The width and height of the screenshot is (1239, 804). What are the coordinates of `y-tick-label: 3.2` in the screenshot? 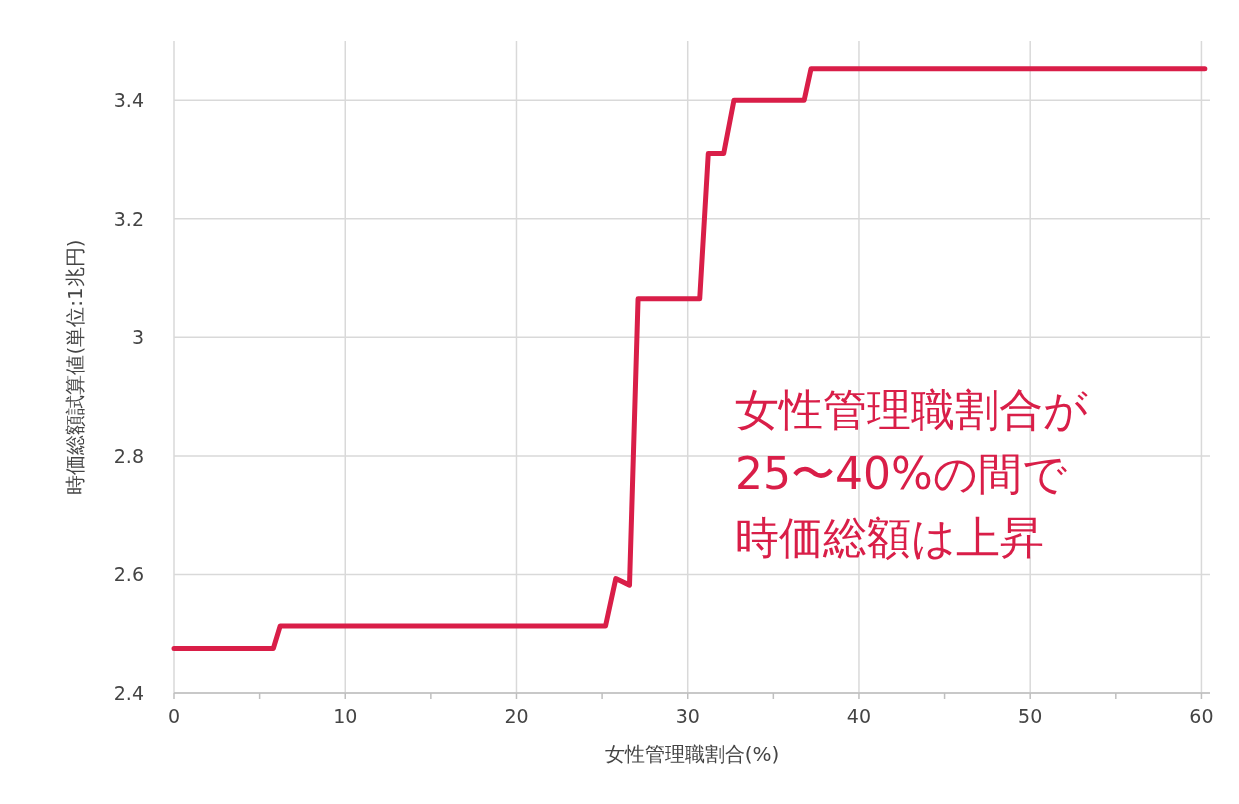 It's located at (128, 218).